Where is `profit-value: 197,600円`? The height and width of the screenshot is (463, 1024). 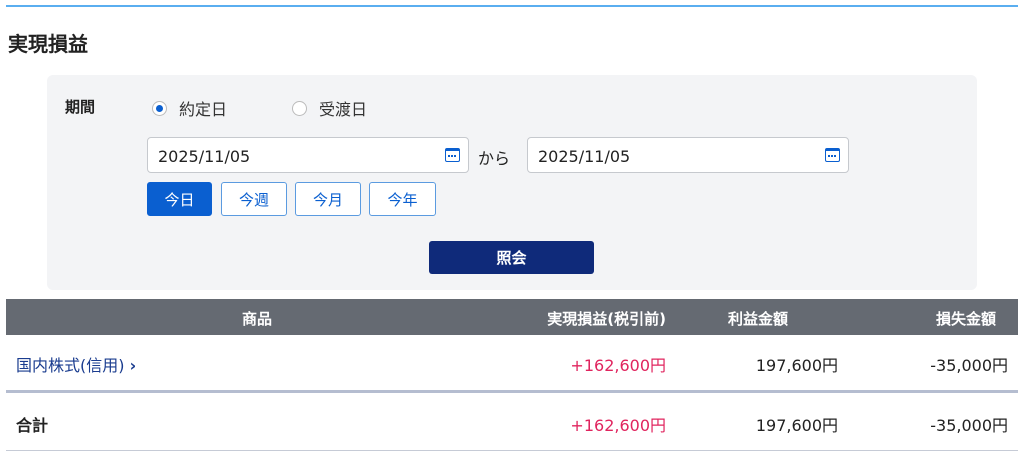 profit-value: 197,600円 is located at coordinates (796, 365).